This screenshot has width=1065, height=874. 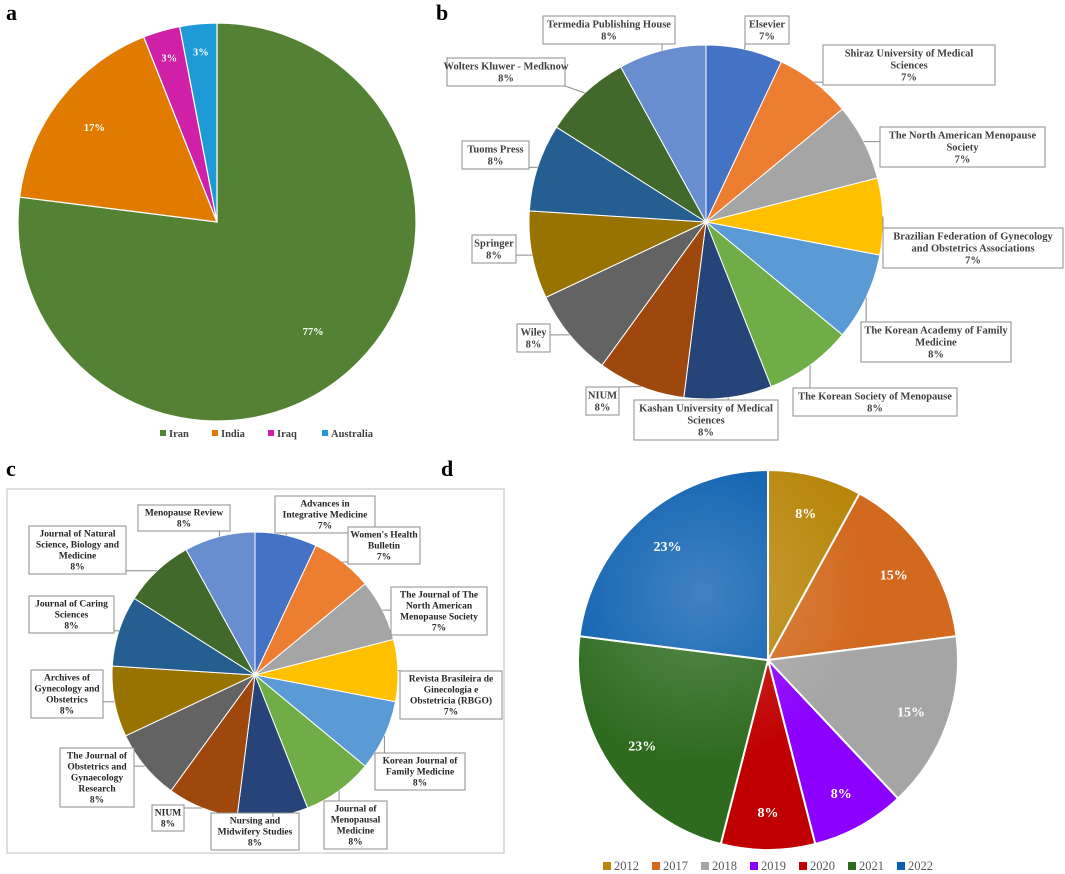 I want to click on c-label-box-korean-journal-of-family-medicine, so click(x=420, y=771).